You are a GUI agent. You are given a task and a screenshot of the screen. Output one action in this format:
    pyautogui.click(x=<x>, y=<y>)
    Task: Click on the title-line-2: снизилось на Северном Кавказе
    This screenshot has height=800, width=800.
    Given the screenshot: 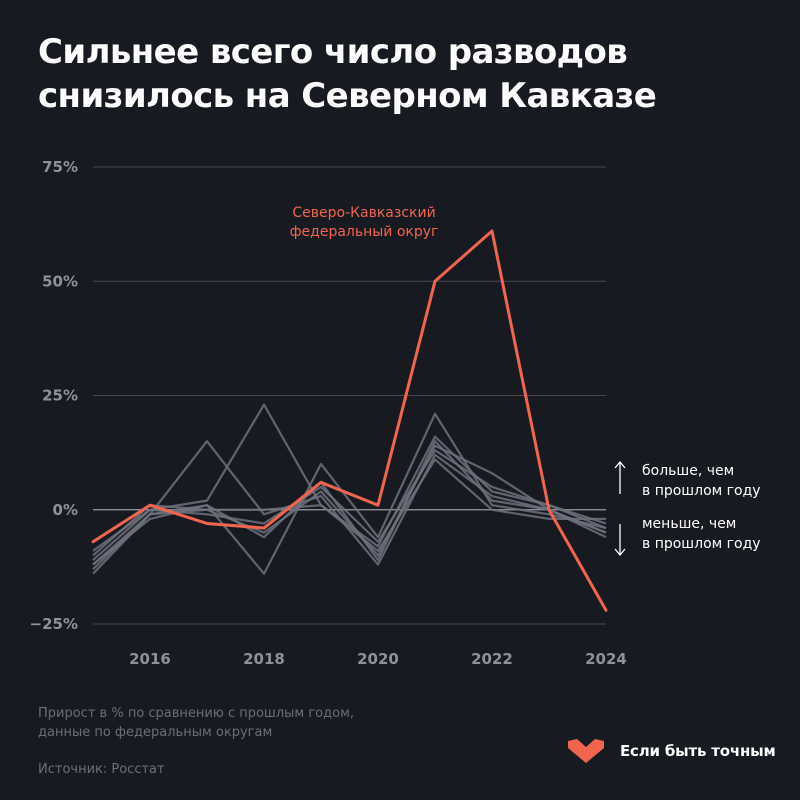 What is the action you would take?
    pyautogui.click(x=347, y=96)
    